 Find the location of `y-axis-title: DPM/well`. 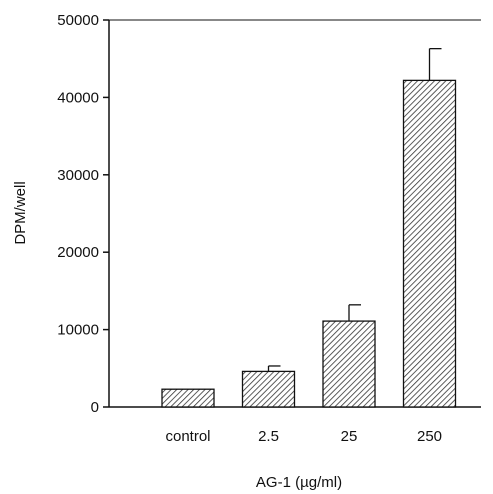

y-axis-title: DPM/well is located at coordinates (20, 212).